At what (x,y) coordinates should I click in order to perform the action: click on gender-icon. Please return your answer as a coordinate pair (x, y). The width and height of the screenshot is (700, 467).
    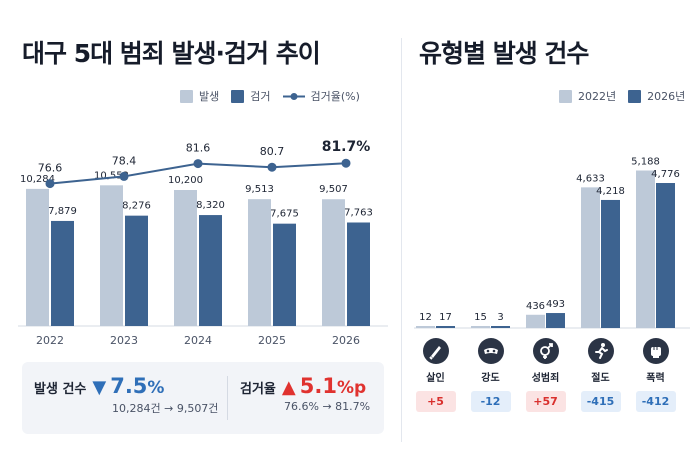
    Looking at the image, I should click on (545, 351).